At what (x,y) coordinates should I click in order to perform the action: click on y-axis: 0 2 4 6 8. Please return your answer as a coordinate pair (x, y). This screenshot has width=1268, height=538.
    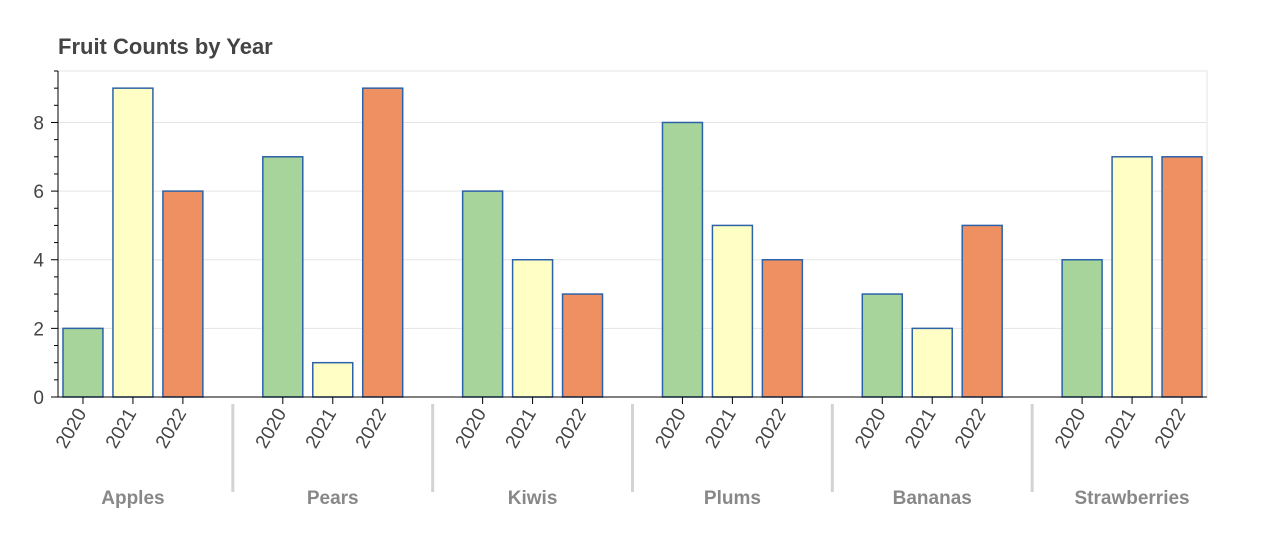
    Looking at the image, I should click on (46, 239).